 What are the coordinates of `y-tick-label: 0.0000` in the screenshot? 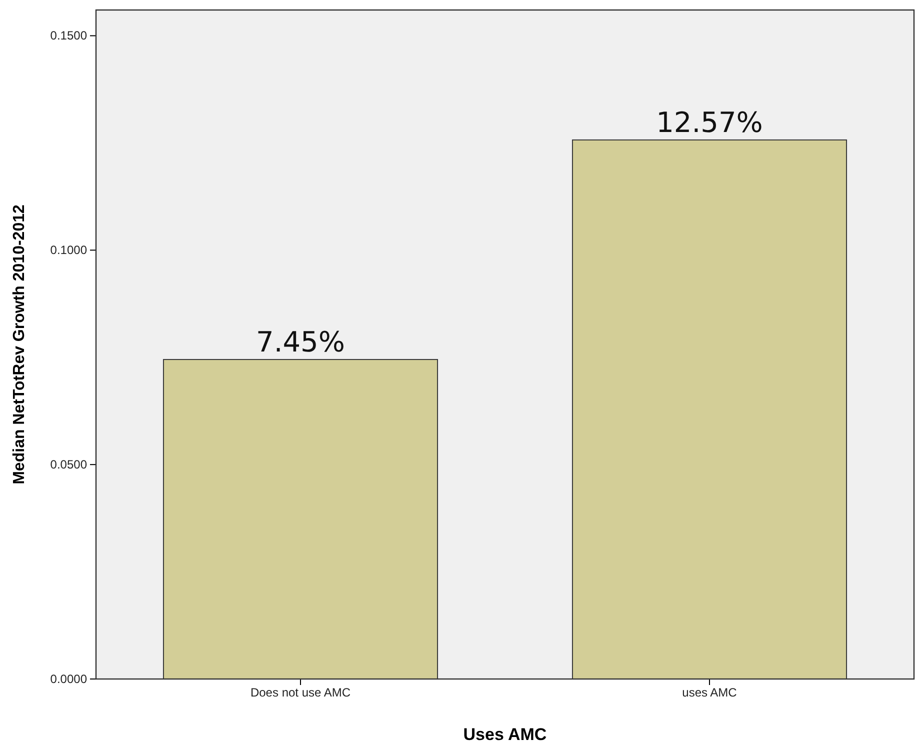 It's located at (69, 679).